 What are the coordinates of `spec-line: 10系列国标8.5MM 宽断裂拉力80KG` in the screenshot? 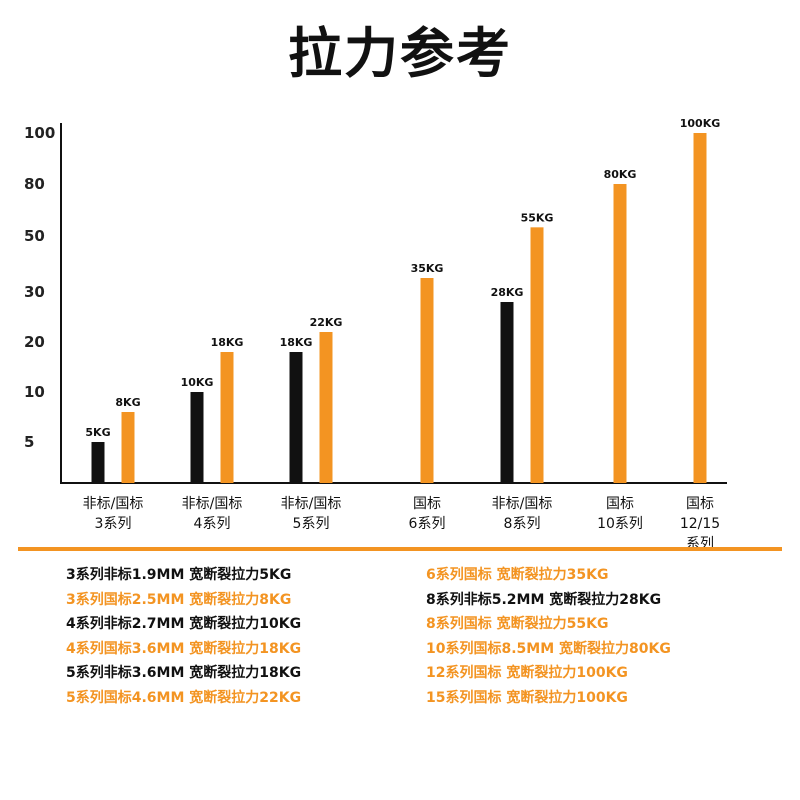 It's located at (548, 648).